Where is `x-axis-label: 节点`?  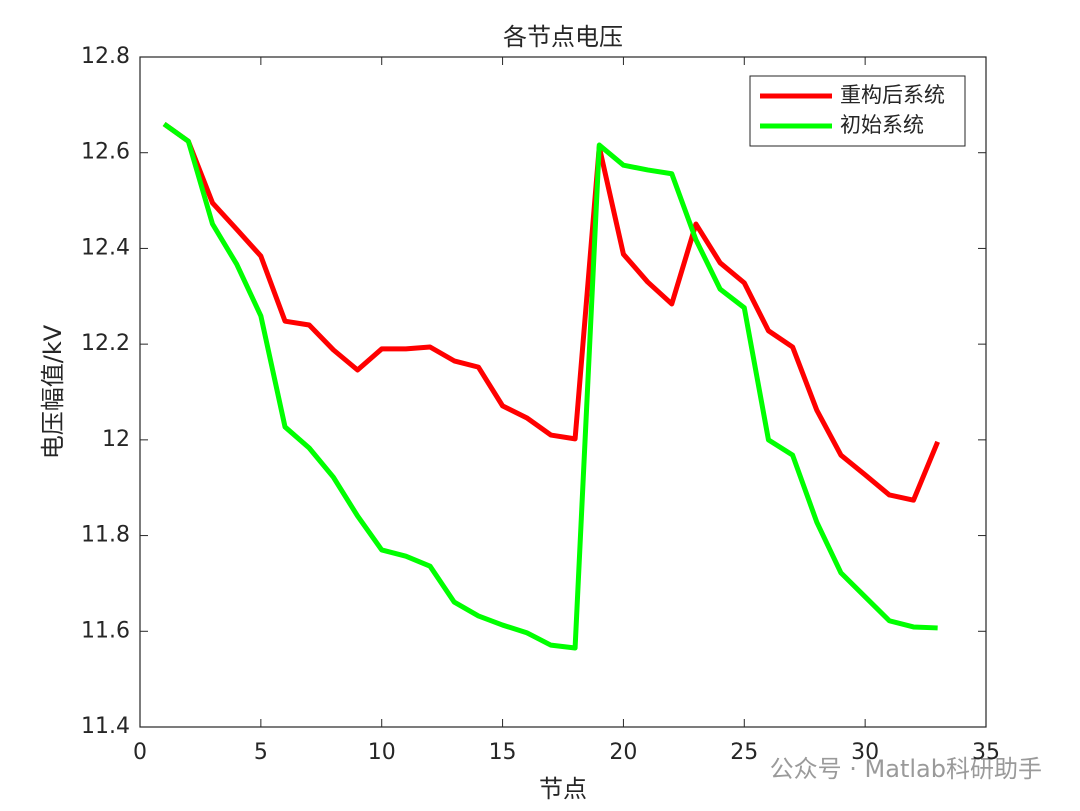
x-axis-label: 节点 is located at coordinates (563, 789).